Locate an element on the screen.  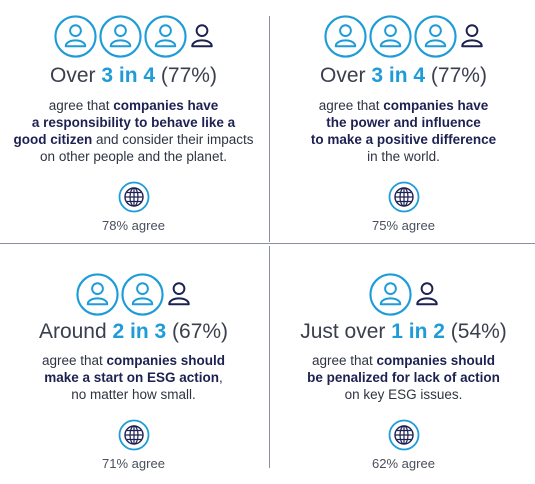
description-text: no matter how small. is located at coordinates (133, 394).